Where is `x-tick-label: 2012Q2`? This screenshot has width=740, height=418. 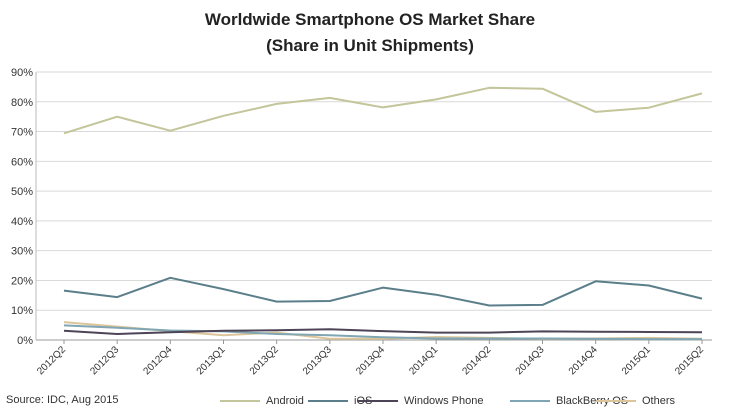 x-tick-label: 2012Q2 is located at coordinates (51, 360).